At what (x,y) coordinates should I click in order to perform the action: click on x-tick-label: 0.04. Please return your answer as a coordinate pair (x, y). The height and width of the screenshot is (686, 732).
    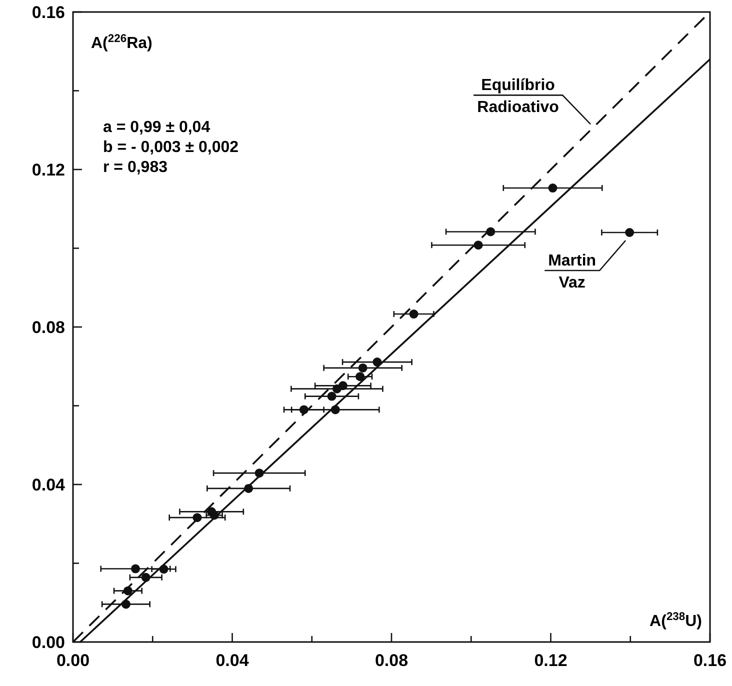
    Looking at the image, I should click on (233, 660).